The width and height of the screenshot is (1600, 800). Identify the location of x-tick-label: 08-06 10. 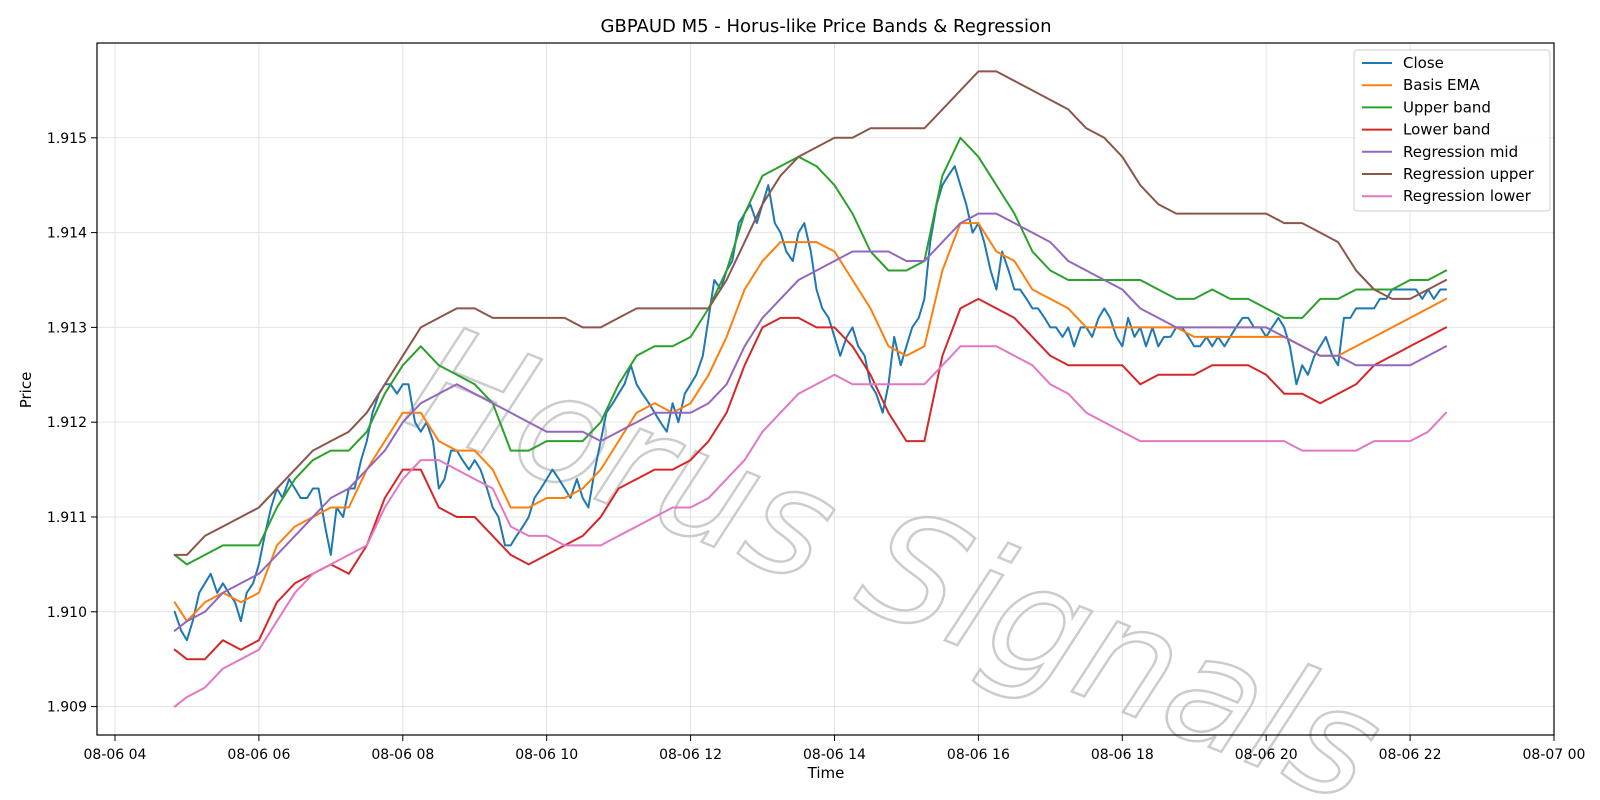
(546, 755).